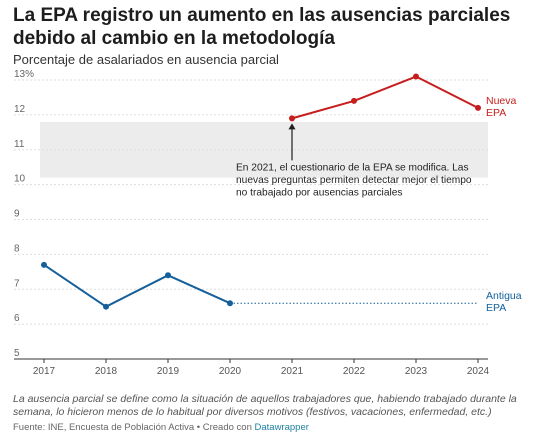 The height and width of the screenshot is (436, 535). Describe the element at coordinates (24, 74) in the screenshot. I see `y-tick-label: 13%` at that location.